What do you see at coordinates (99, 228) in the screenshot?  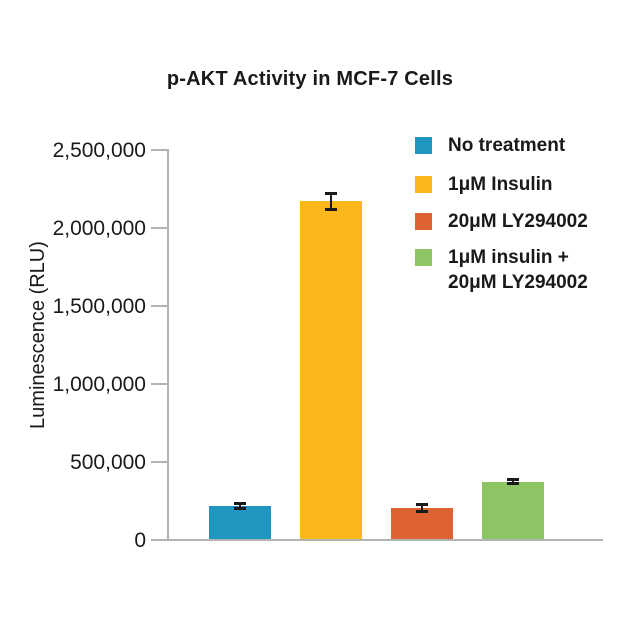 I see `y-tick-label: 2,000,000` at bounding box center [99, 228].